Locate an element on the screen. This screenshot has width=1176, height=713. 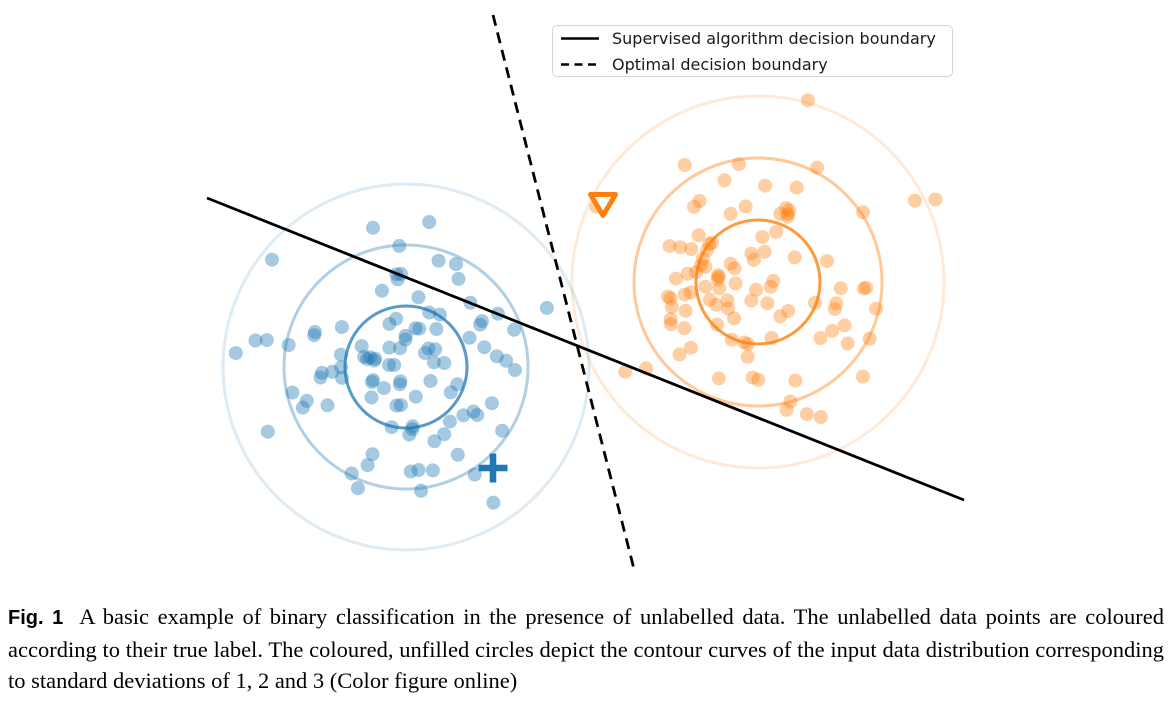
class-2-orange-contour-1sd is located at coordinates (758, 282).